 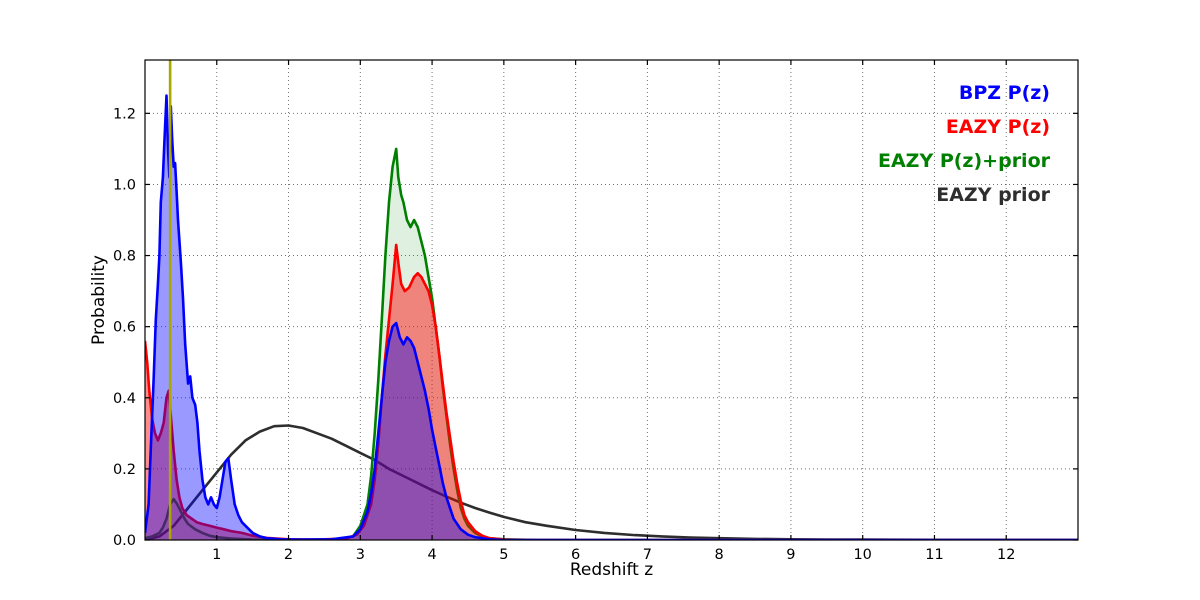 I want to click on xtick-label-10: 10, so click(x=862, y=555).